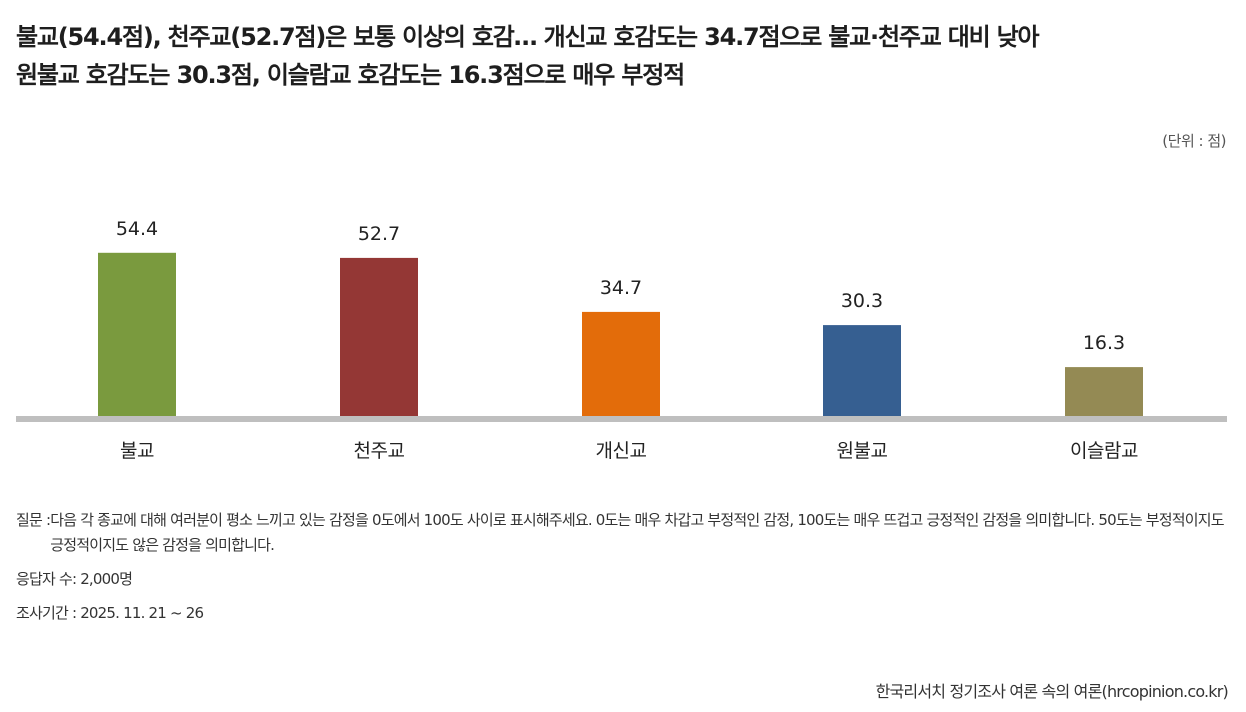 The image size is (1246, 712). I want to click on value-label-4: 30.3, so click(862, 301).